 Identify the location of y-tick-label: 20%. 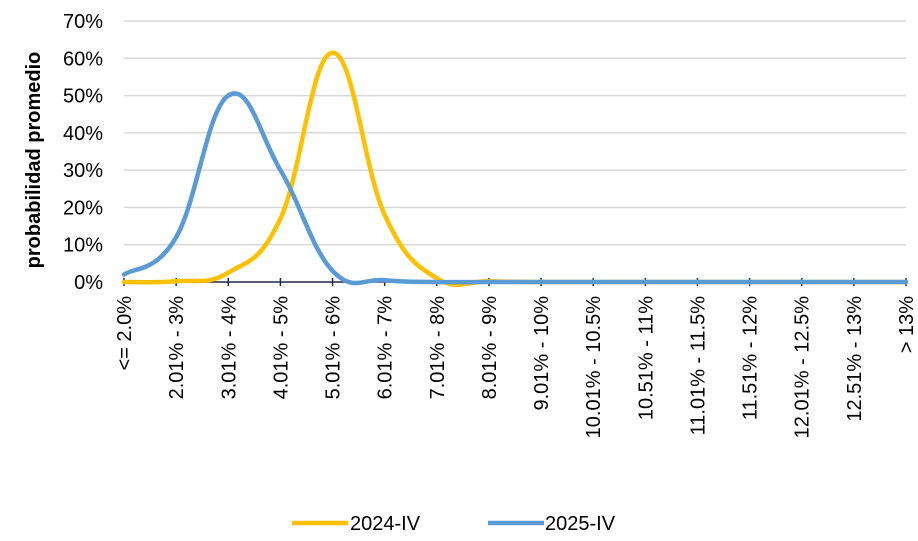
(83, 208).